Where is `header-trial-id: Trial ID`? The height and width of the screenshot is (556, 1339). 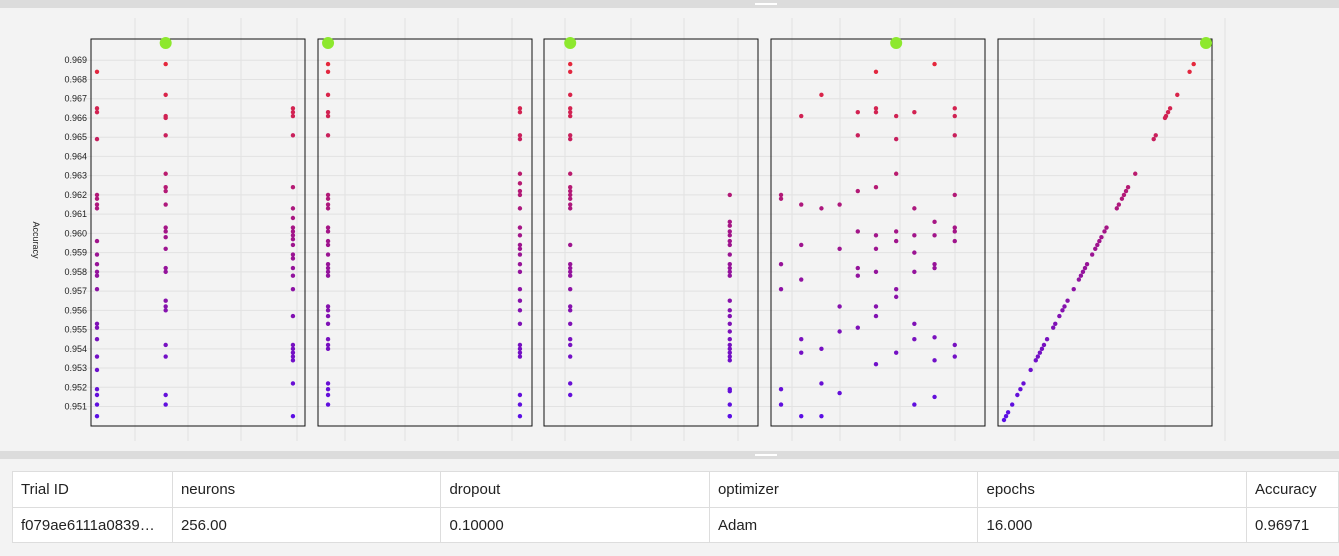 header-trial-id: Trial ID is located at coordinates (92, 489).